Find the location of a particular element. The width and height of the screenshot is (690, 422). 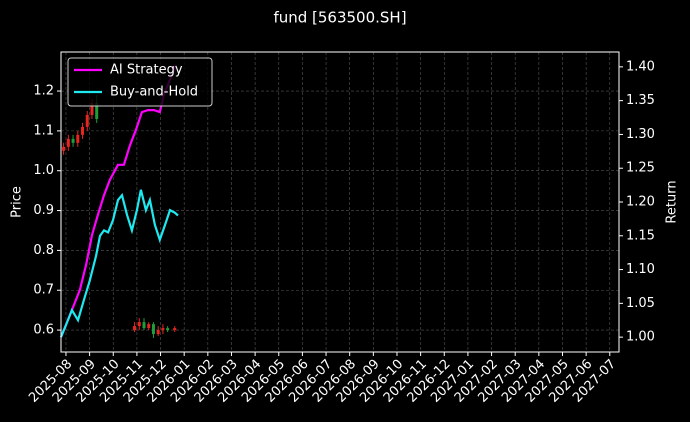

y2-tick-label: 1.30 is located at coordinates (640, 134).